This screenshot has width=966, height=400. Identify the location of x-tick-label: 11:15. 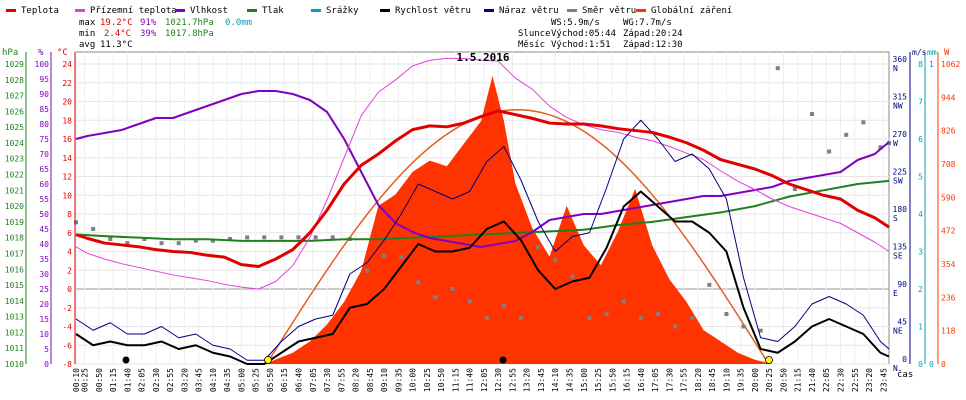
(455, 380).